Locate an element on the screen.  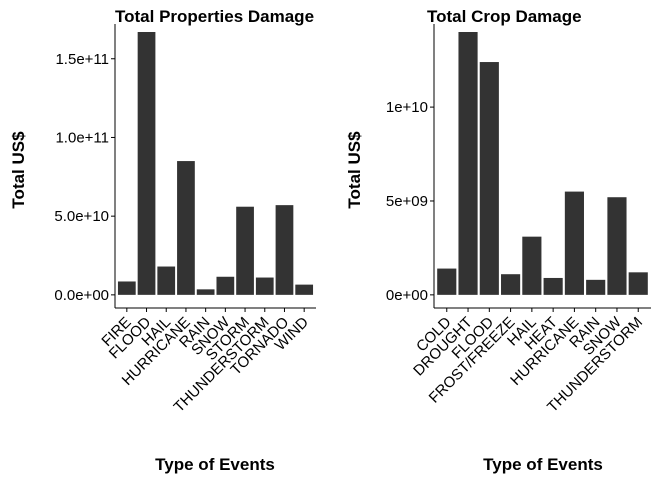
bar-fire is located at coordinates (126, 288).